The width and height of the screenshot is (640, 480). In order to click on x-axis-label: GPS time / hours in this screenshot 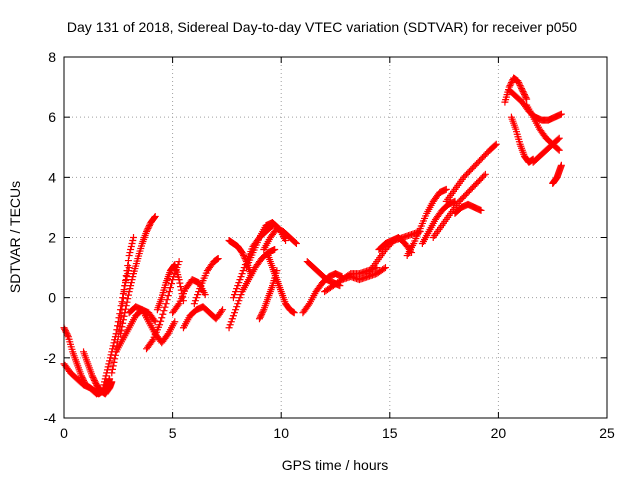, I will do `click(335, 465)`.